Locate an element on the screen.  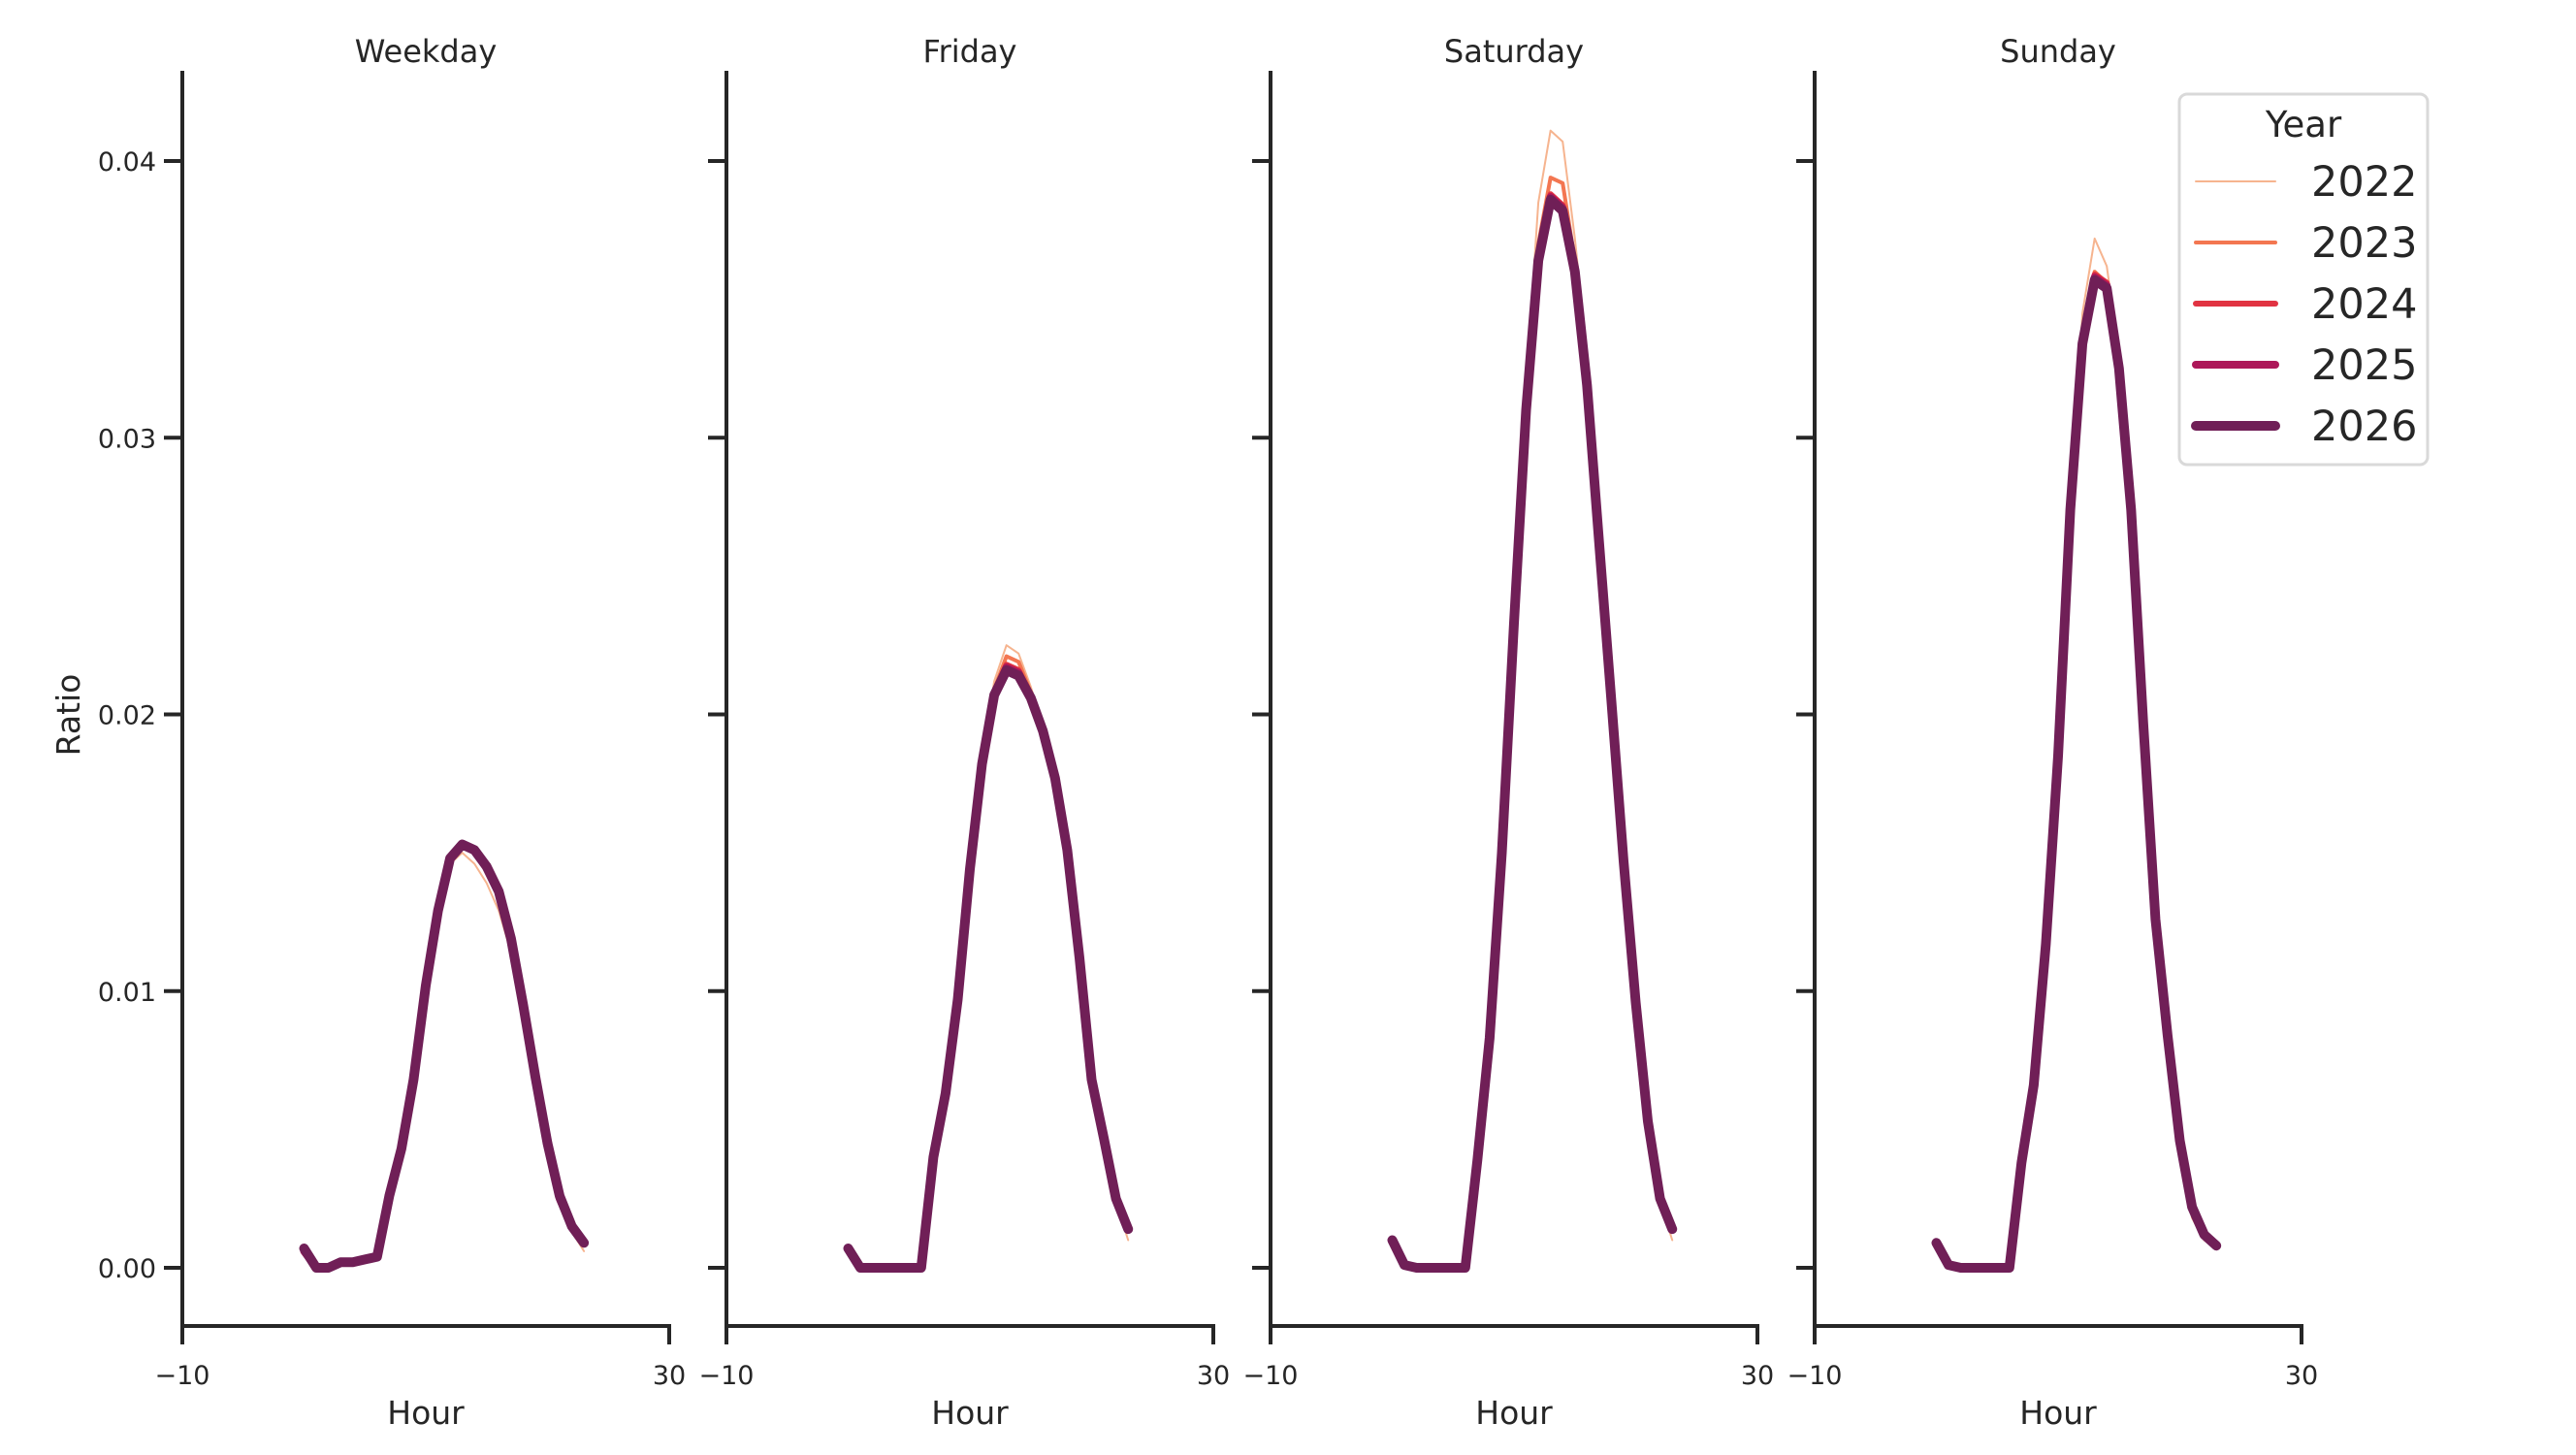
legend-frame is located at coordinates (2303, 279).